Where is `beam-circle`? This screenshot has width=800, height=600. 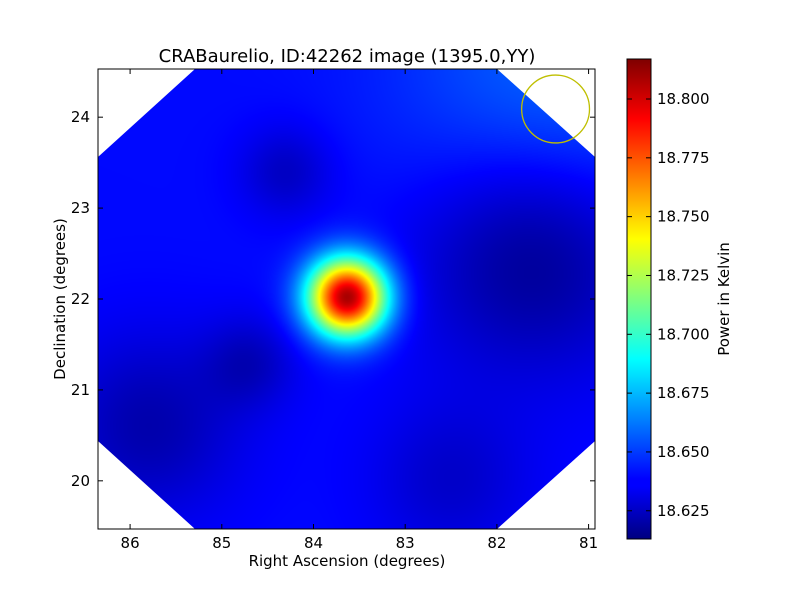 beam-circle is located at coordinates (555, 109).